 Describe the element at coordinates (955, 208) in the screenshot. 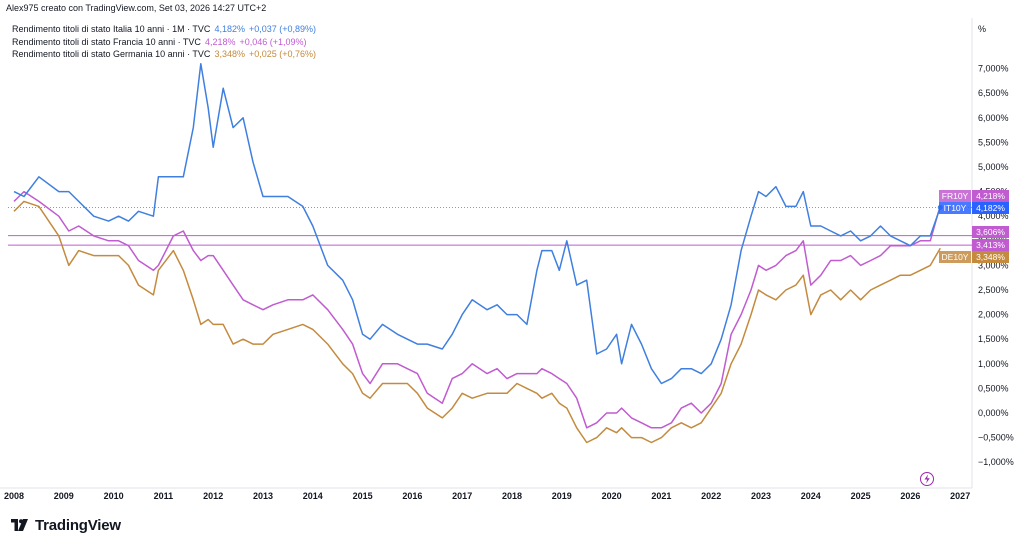

I see `badge-ticker: IT10Y` at that location.